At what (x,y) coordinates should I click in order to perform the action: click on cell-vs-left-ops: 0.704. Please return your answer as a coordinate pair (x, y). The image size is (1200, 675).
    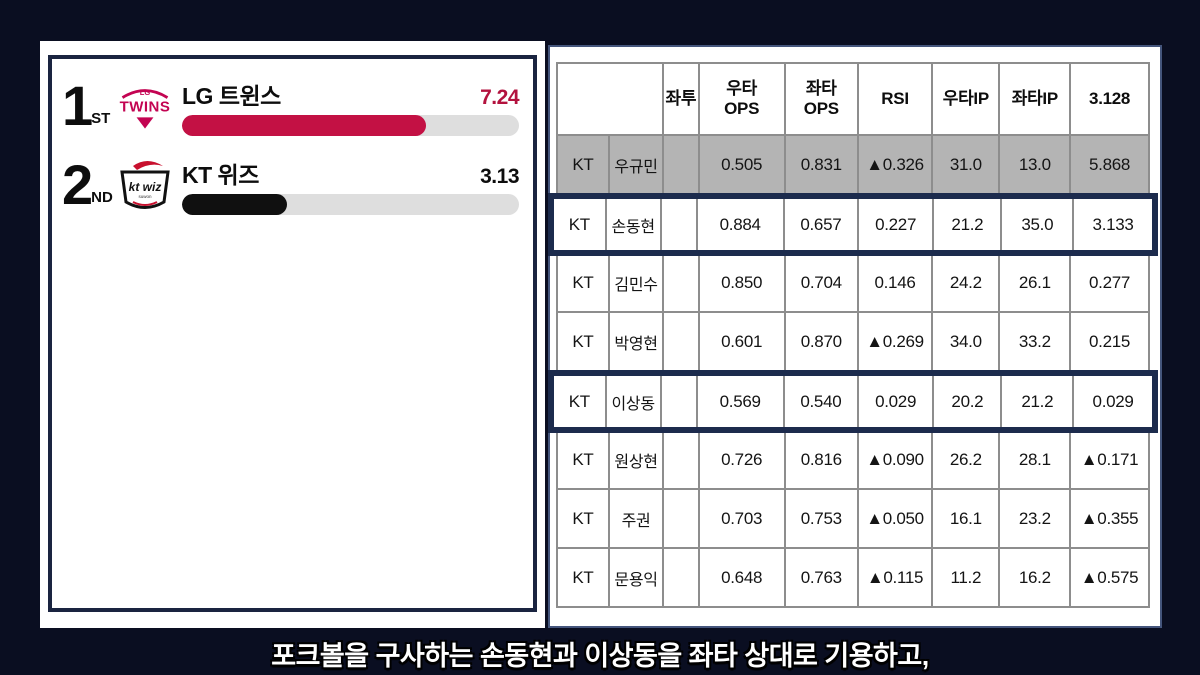
    Looking at the image, I should click on (822, 282).